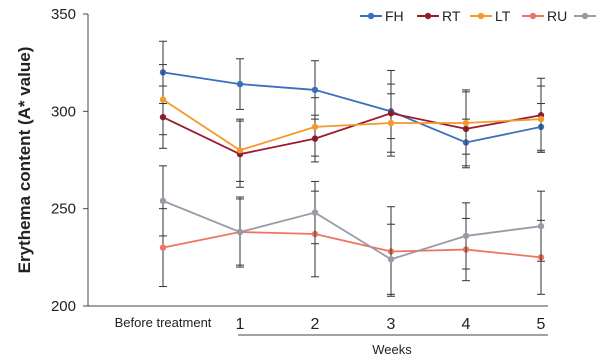 This screenshot has width=600, height=362. I want to click on legend-item-ru: RU, so click(544, 16).